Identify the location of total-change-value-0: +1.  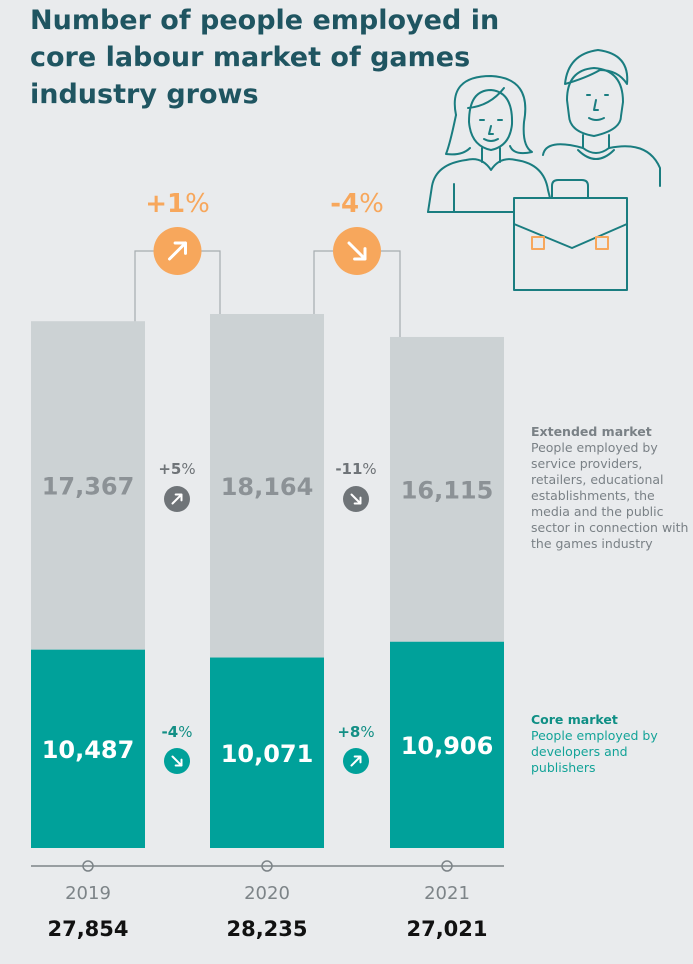
(165, 204).